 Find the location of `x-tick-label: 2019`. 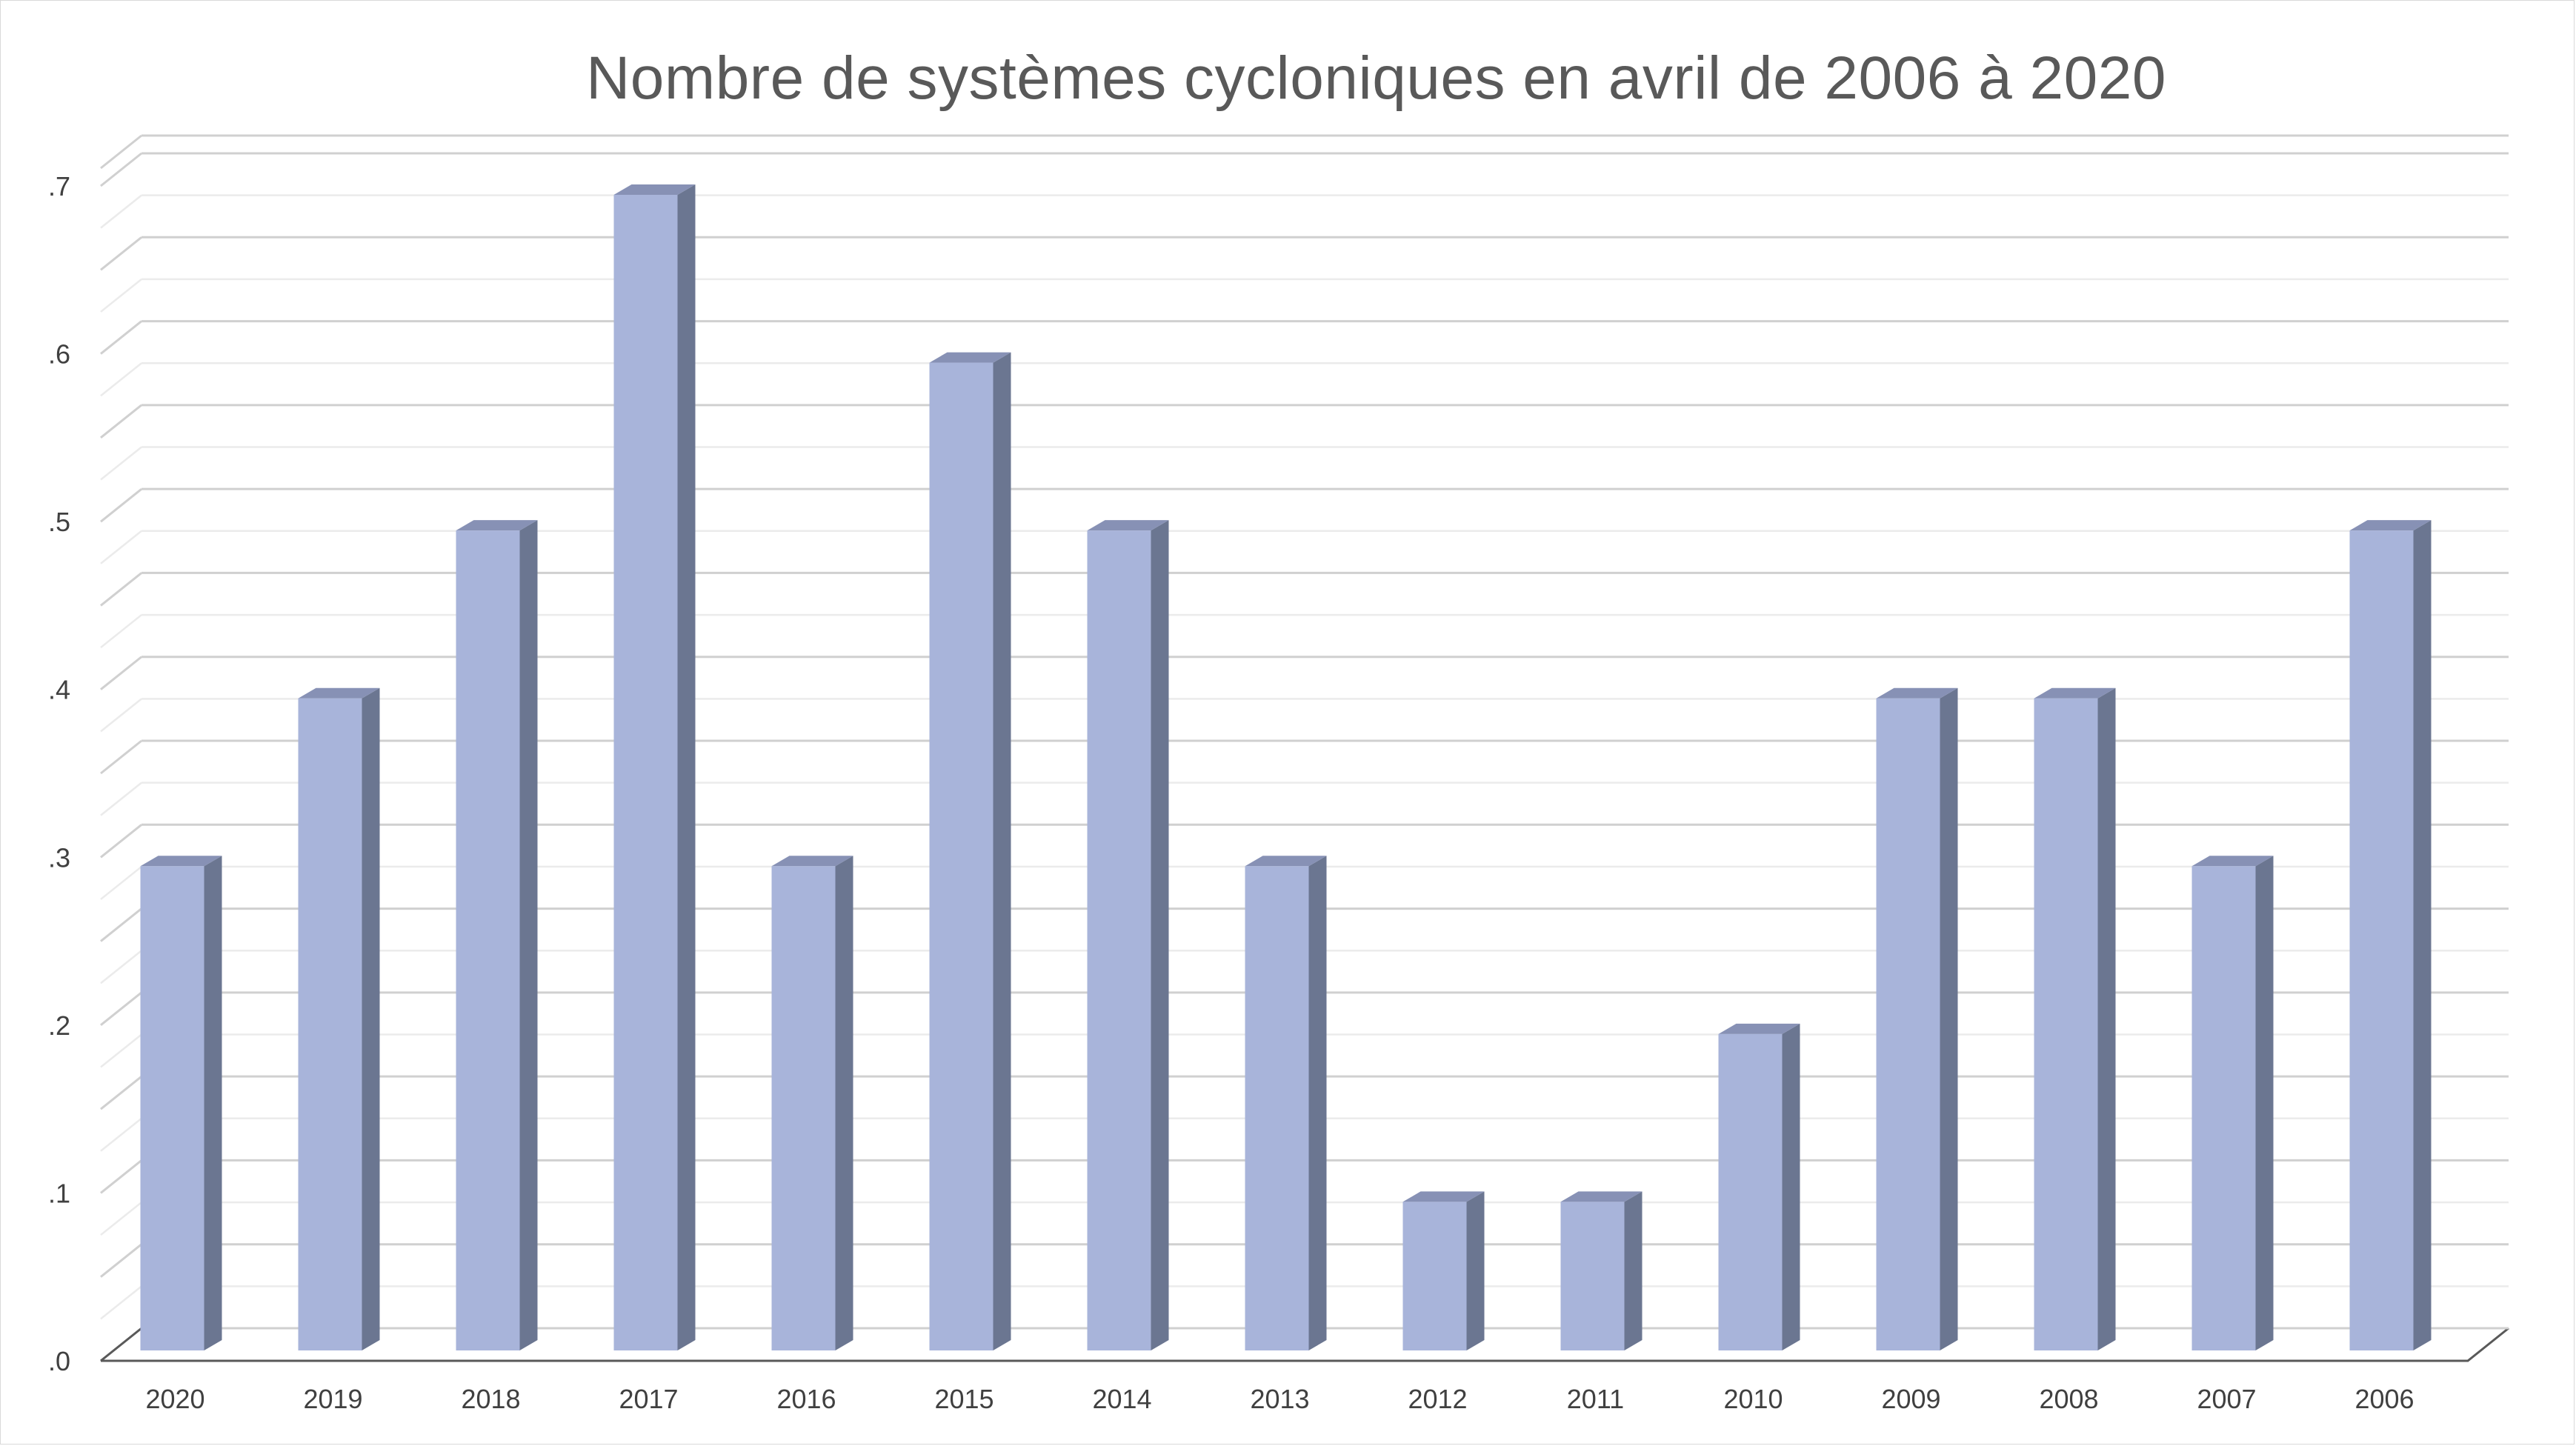

x-tick-label: 2019 is located at coordinates (332, 1399).